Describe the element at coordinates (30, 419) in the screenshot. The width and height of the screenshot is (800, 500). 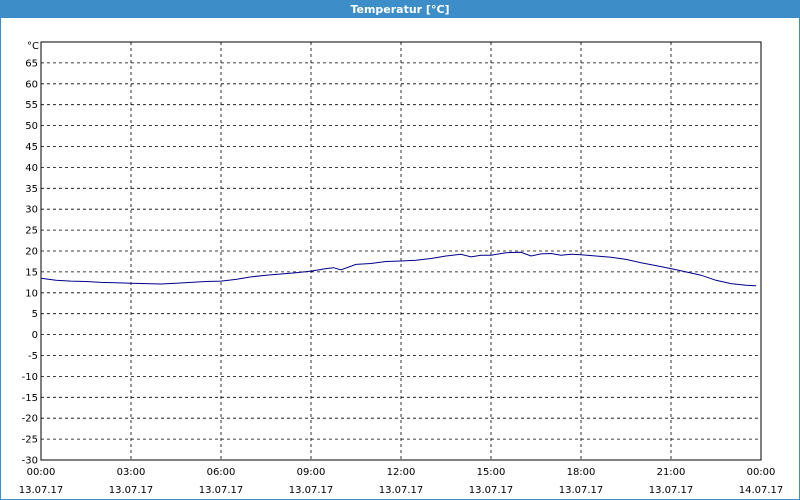
I see `y-tick-label: -20` at that location.